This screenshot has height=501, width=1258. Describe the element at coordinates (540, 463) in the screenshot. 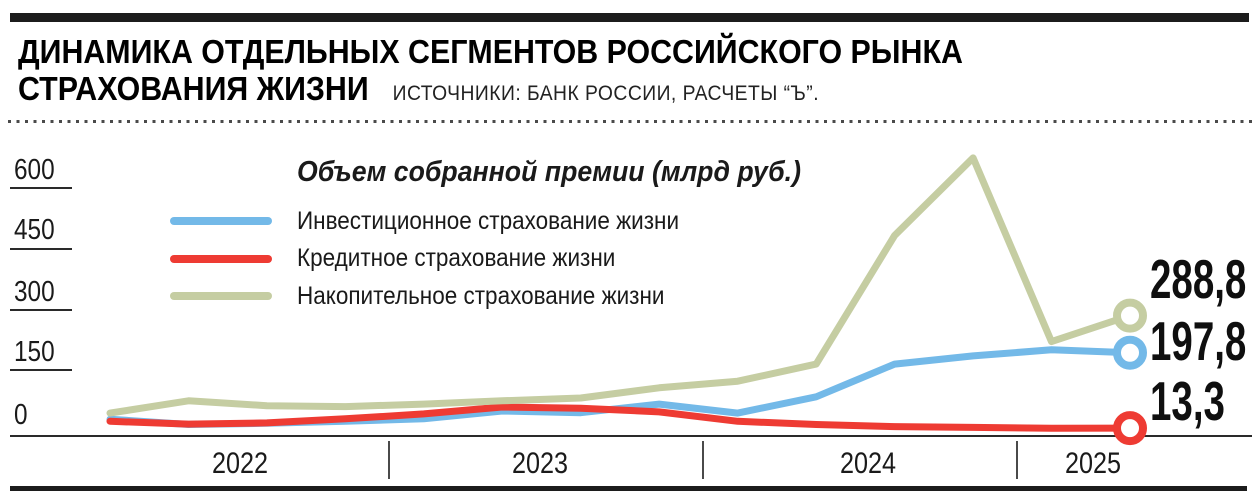

I see `x-axis-year-label: 2023` at that location.